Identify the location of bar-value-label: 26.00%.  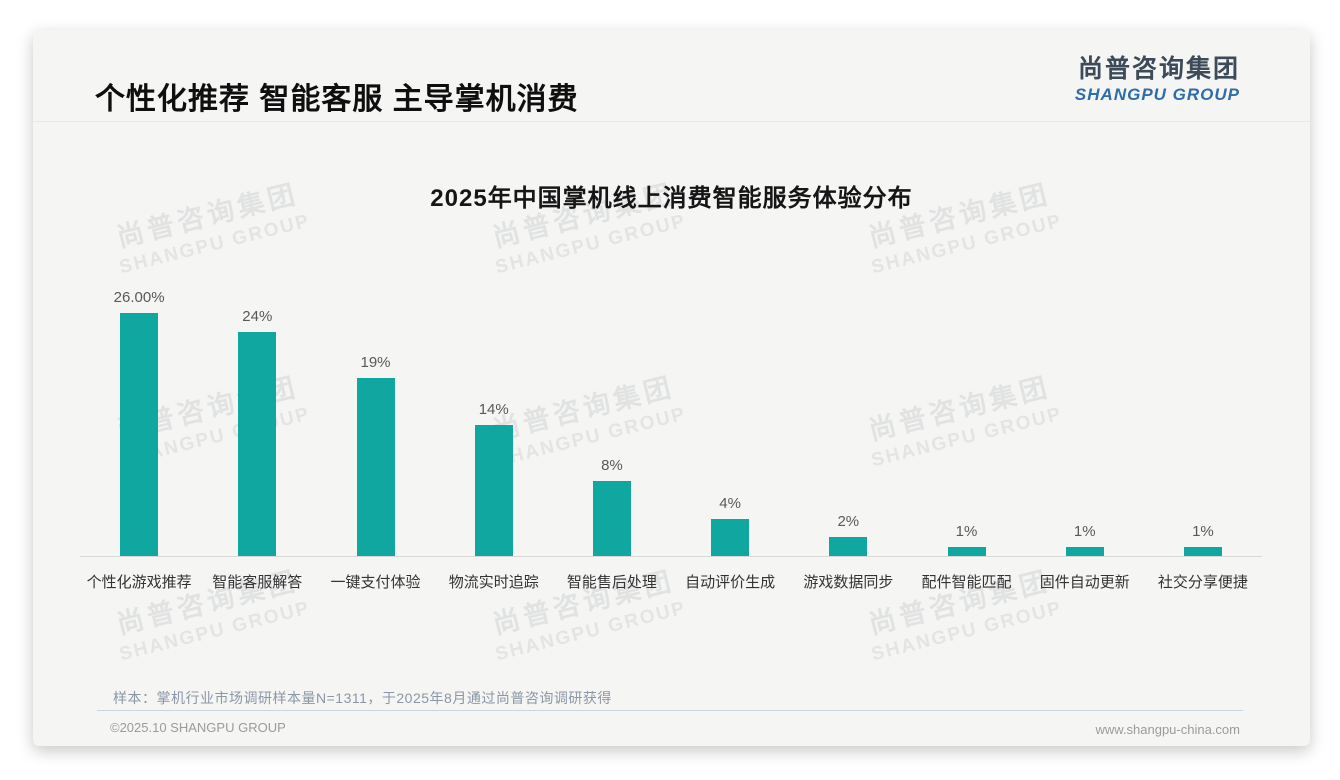
(139, 297).